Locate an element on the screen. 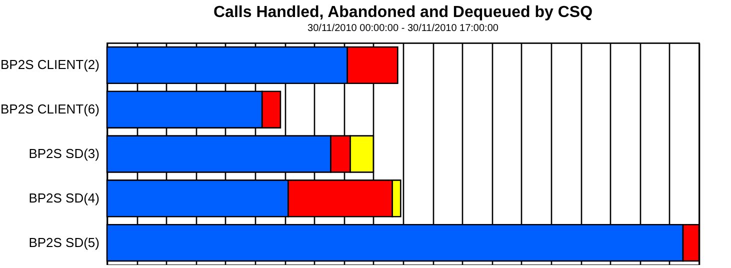  y-tick-label: BP2S CLIENT(2) is located at coordinates (50, 64).